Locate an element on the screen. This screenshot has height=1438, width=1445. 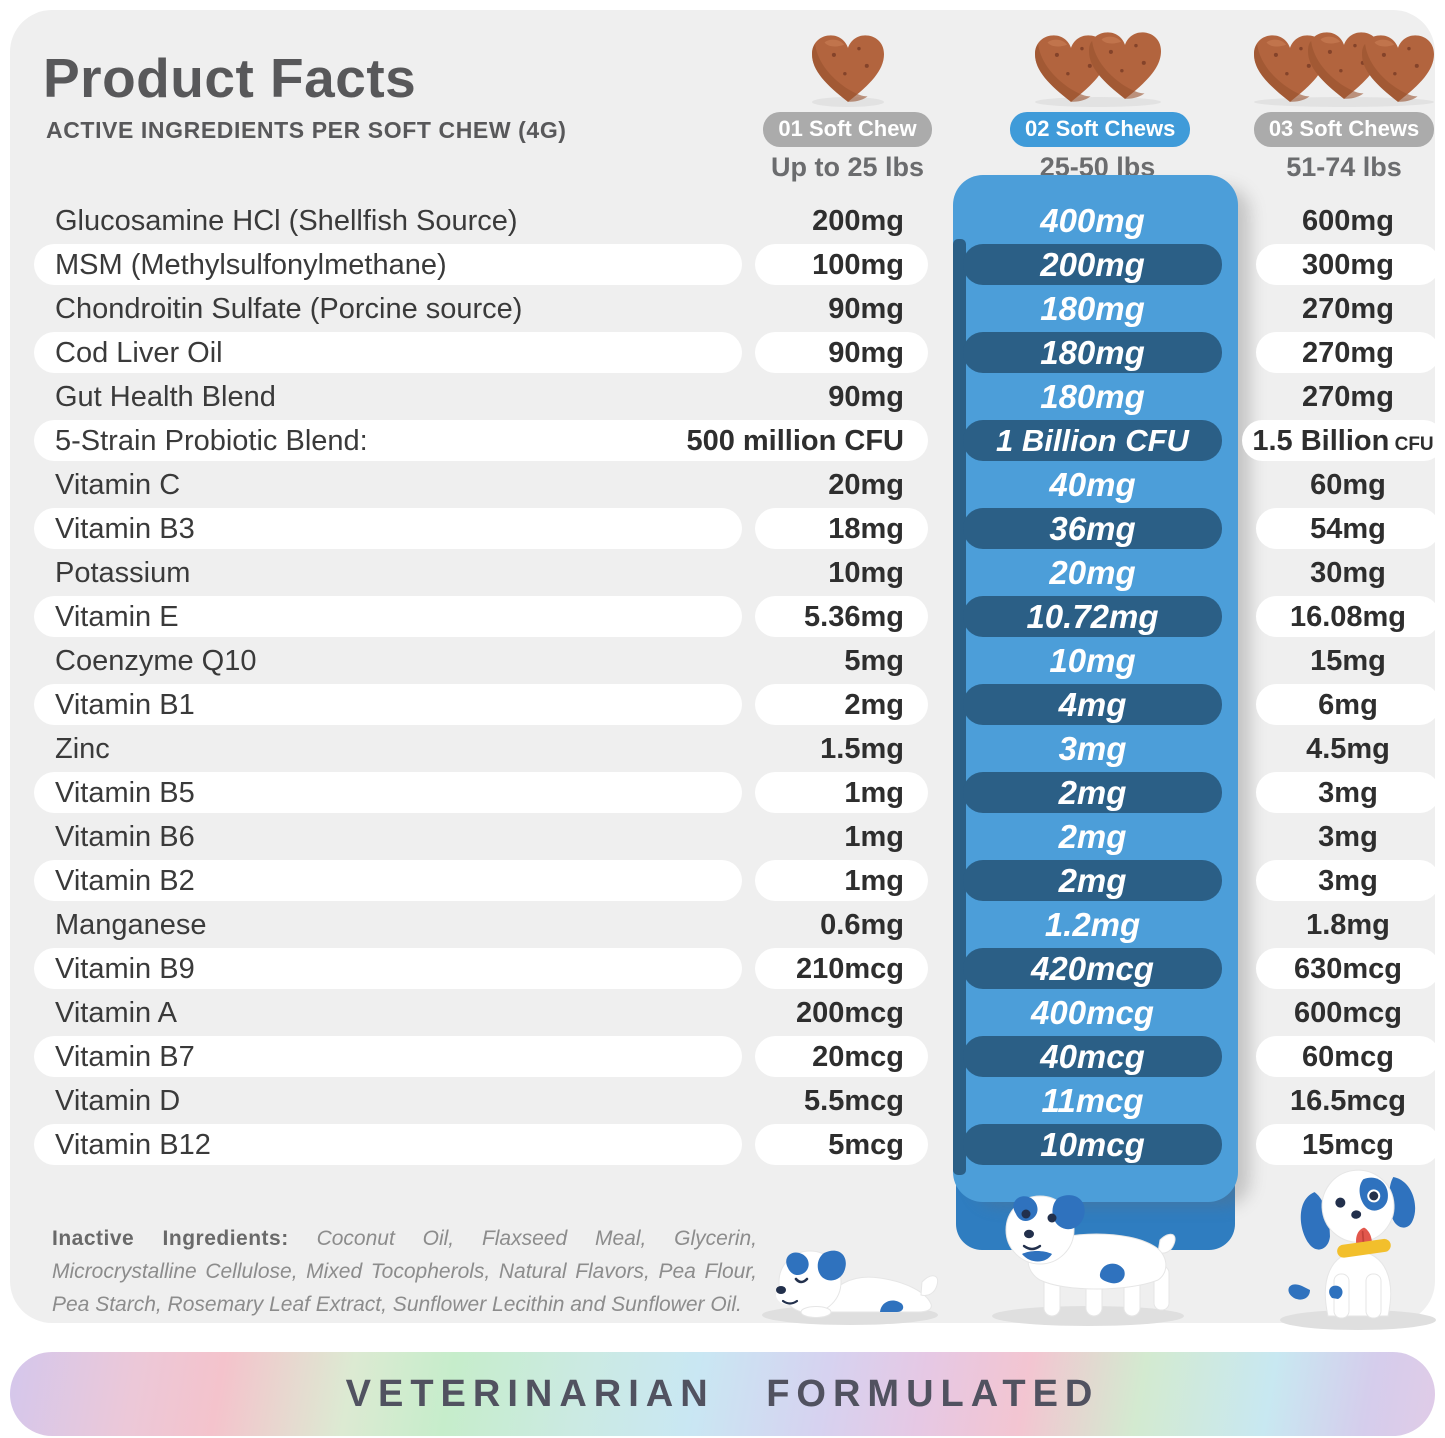
dose-large-dog: 16.5mcg is located at coordinates (1348, 1101).